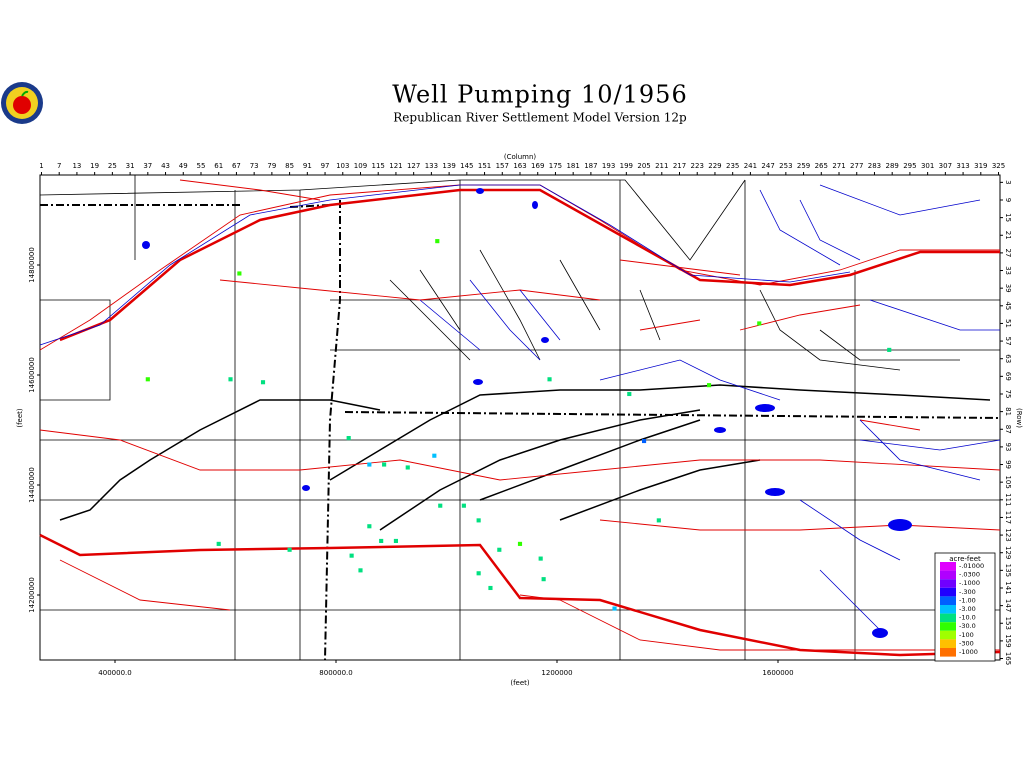 This screenshot has height=772, width=1024. What do you see at coordinates (1008, 429) in the screenshot?
I see `row-tick-label: 87` at bounding box center [1008, 429].